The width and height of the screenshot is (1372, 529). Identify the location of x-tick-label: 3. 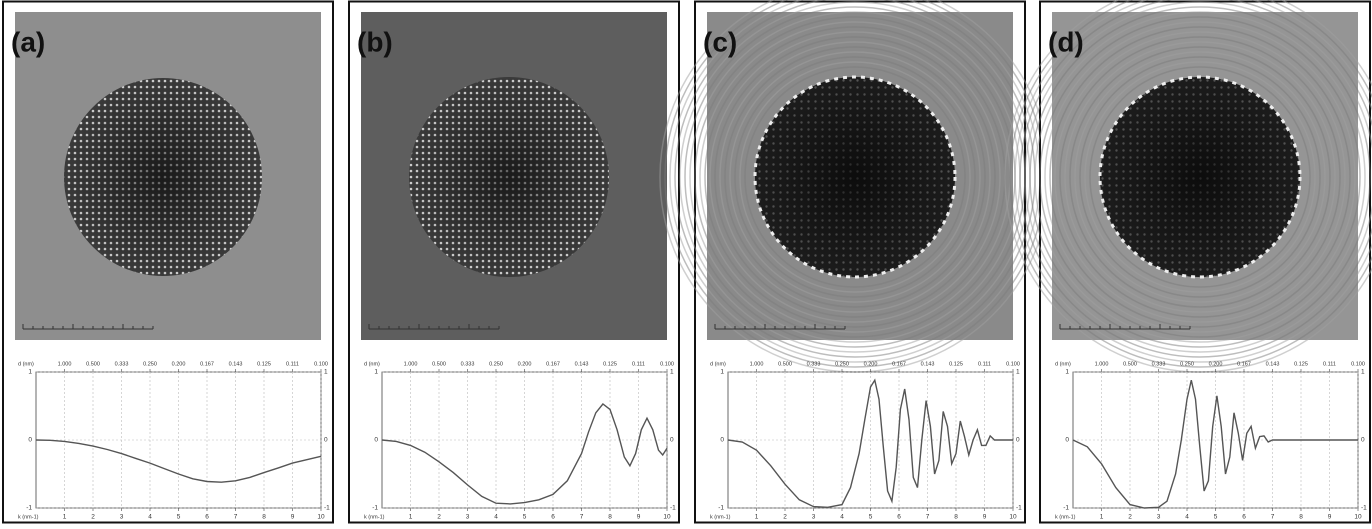
(122, 517).